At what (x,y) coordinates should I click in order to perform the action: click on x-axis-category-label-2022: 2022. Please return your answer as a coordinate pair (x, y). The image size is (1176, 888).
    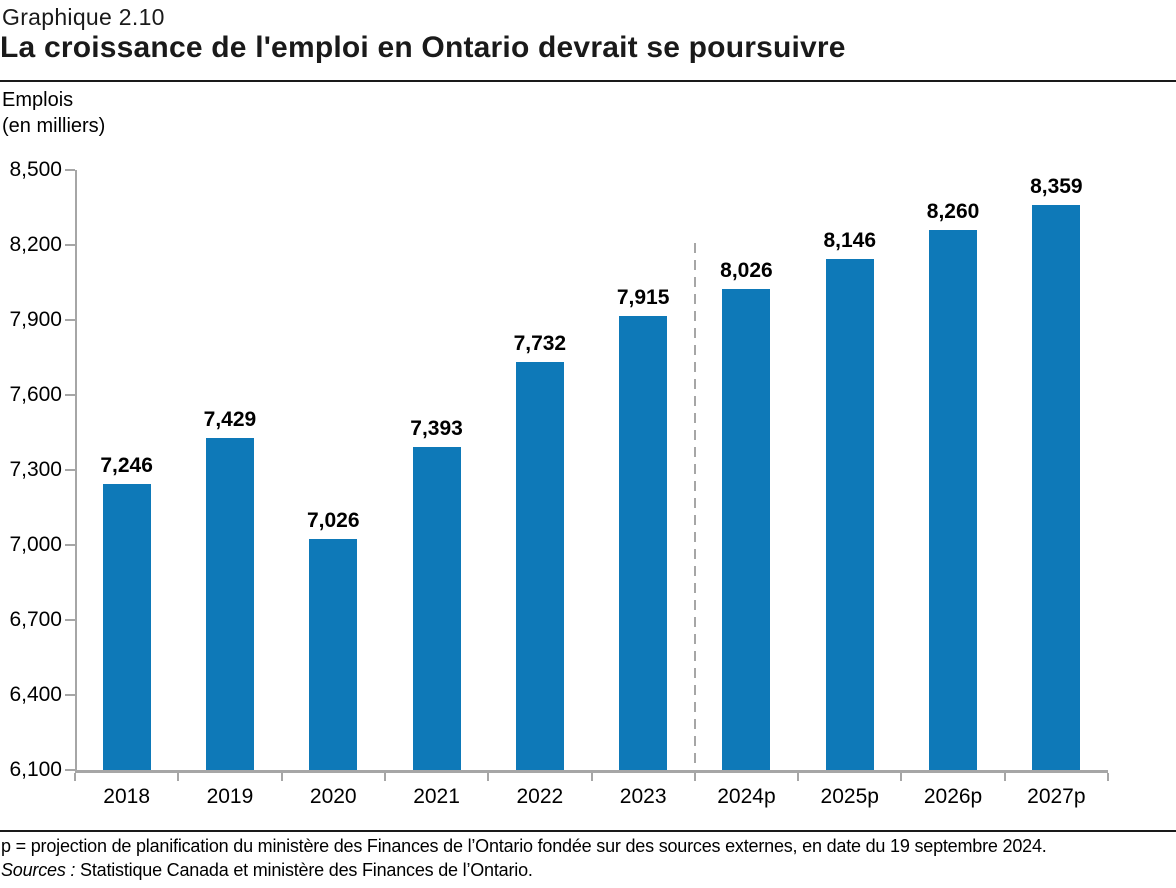
    Looking at the image, I should click on (540, 796).